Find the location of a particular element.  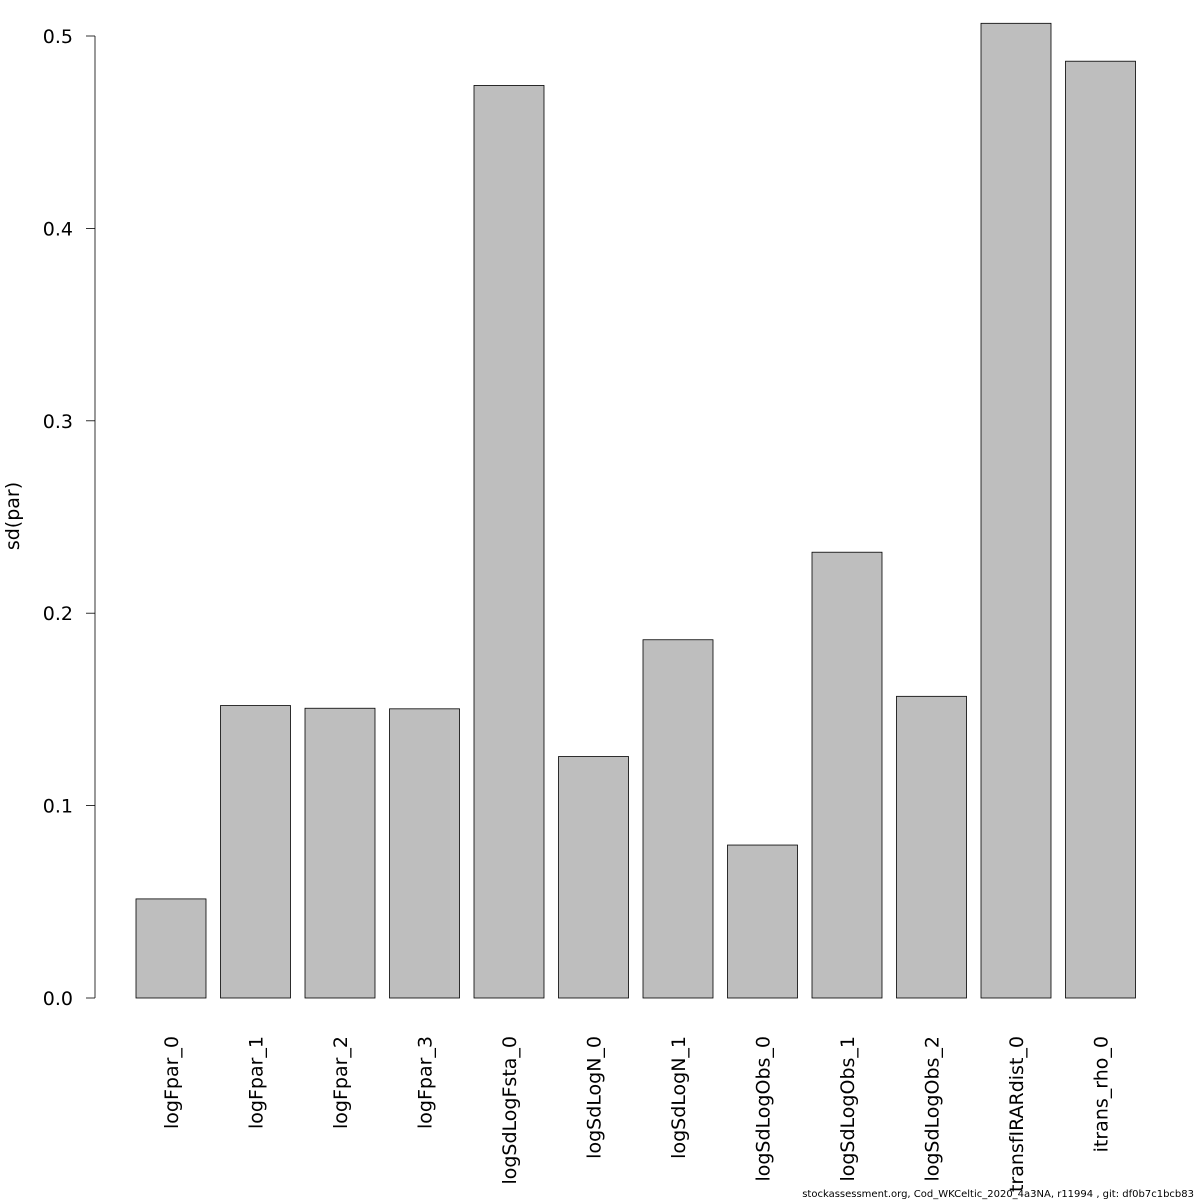

y-tick-label: 0.5 is located at coordinates (58, 37).